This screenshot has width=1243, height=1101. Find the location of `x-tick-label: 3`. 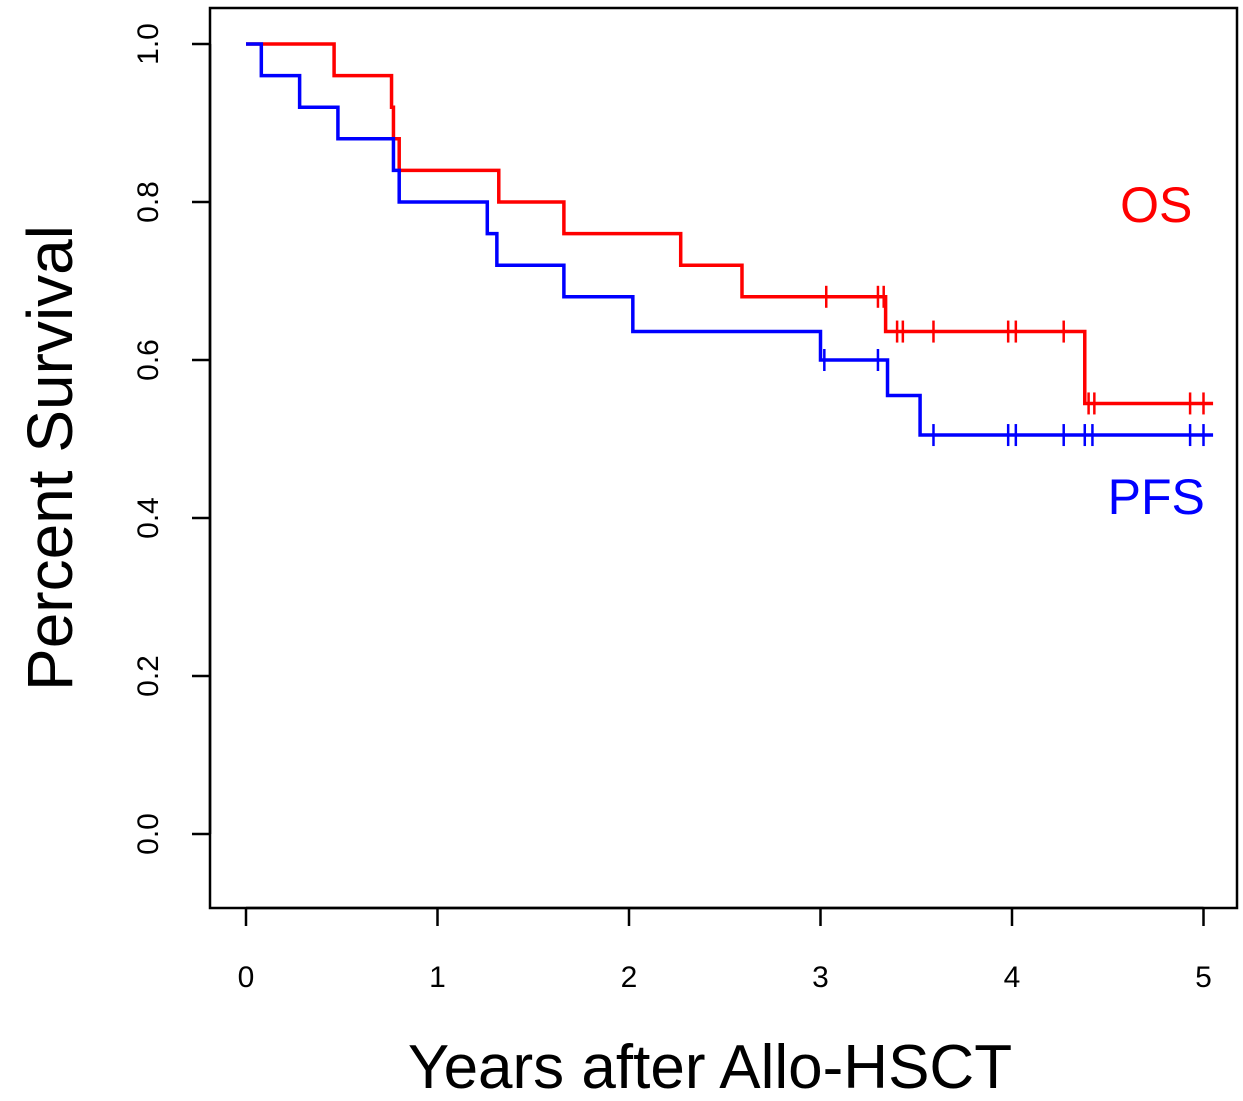

x-tick-label: 3 is located at coordinates (820, 977).